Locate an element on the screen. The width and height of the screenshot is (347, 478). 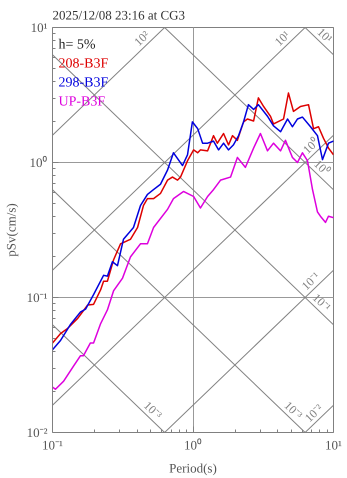
y-axis-title: pSv(cm/s) is located at coordinates (11, 230).